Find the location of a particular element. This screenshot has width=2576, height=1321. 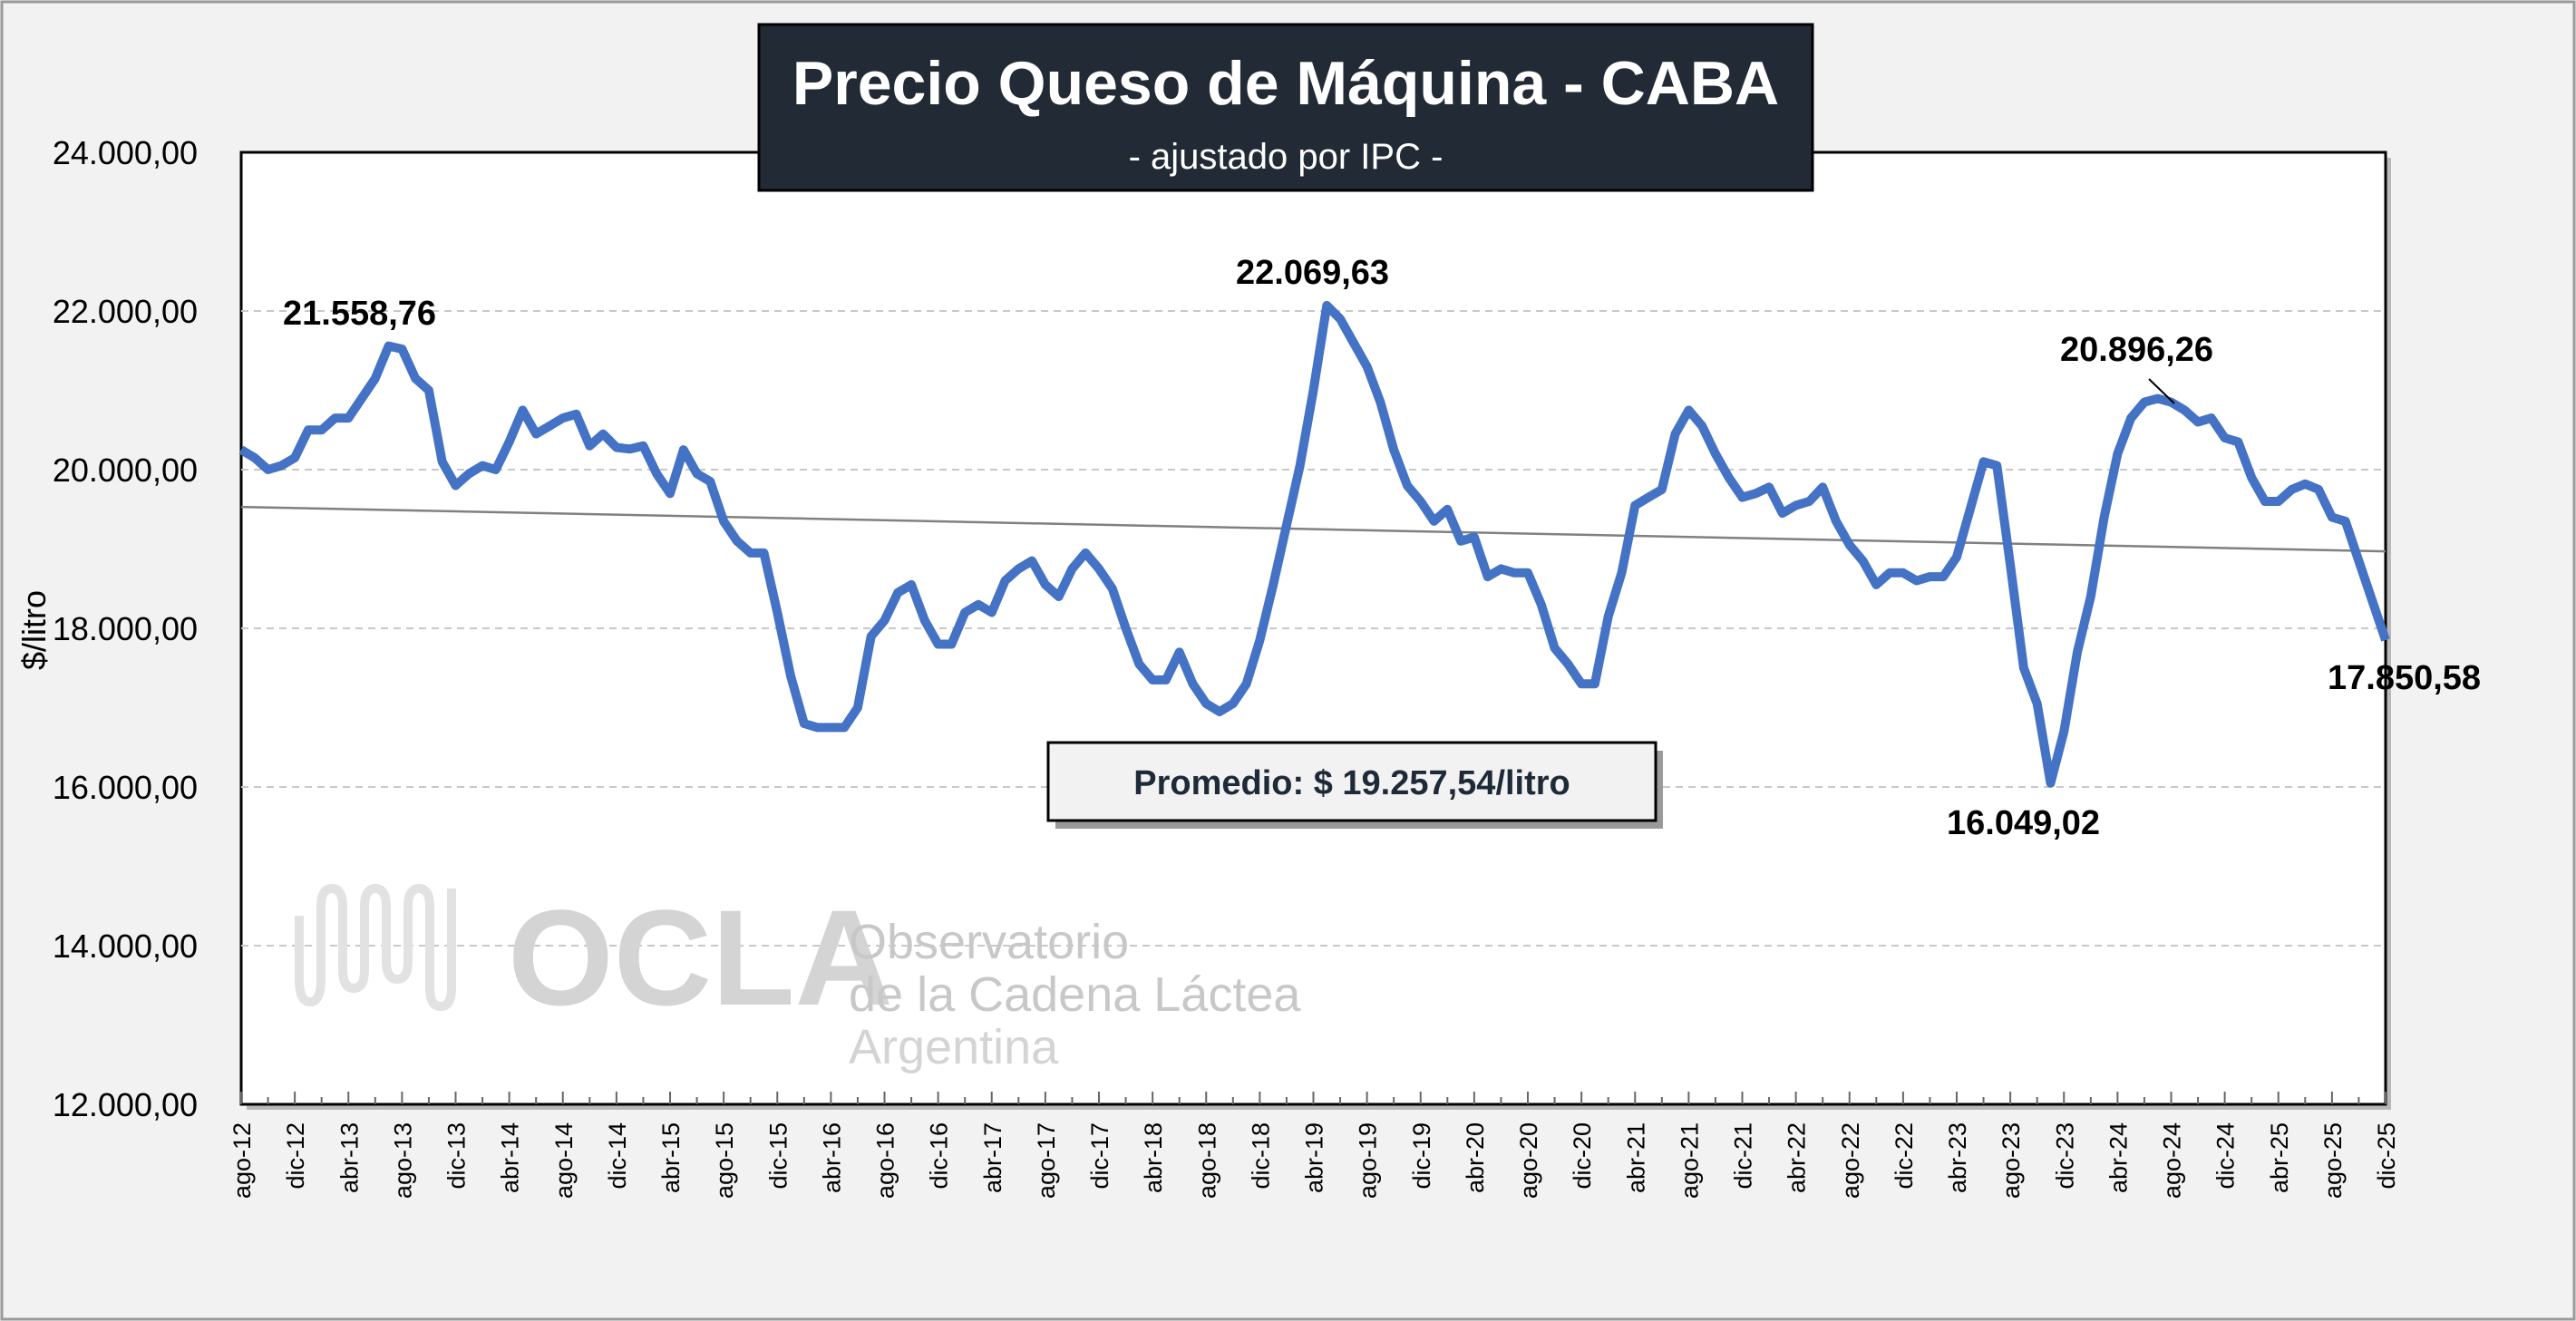

y-tick-label: 22.000,00 is located at coordinates (126, 311).